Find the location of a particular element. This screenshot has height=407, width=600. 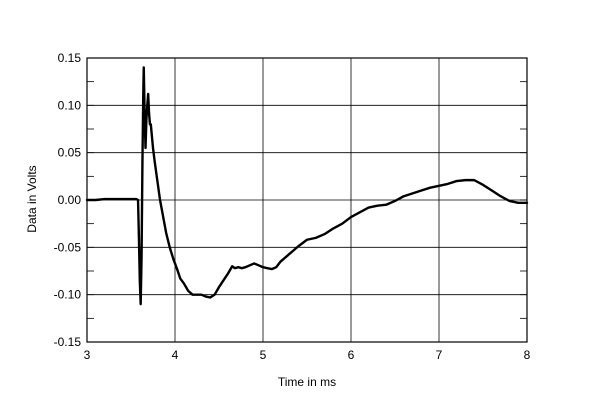

y-axis-label: Data in Volts is located at coordinates (32, 198).